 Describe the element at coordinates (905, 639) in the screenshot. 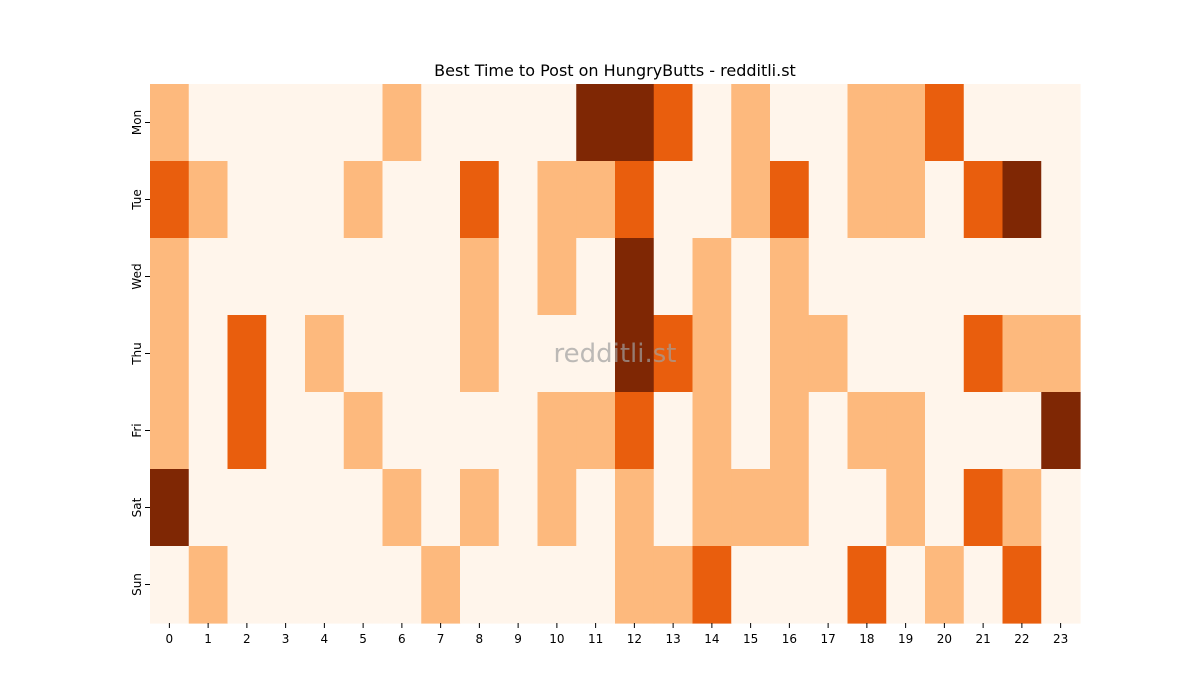

I see `x-tick-label-19: 19` at that location.